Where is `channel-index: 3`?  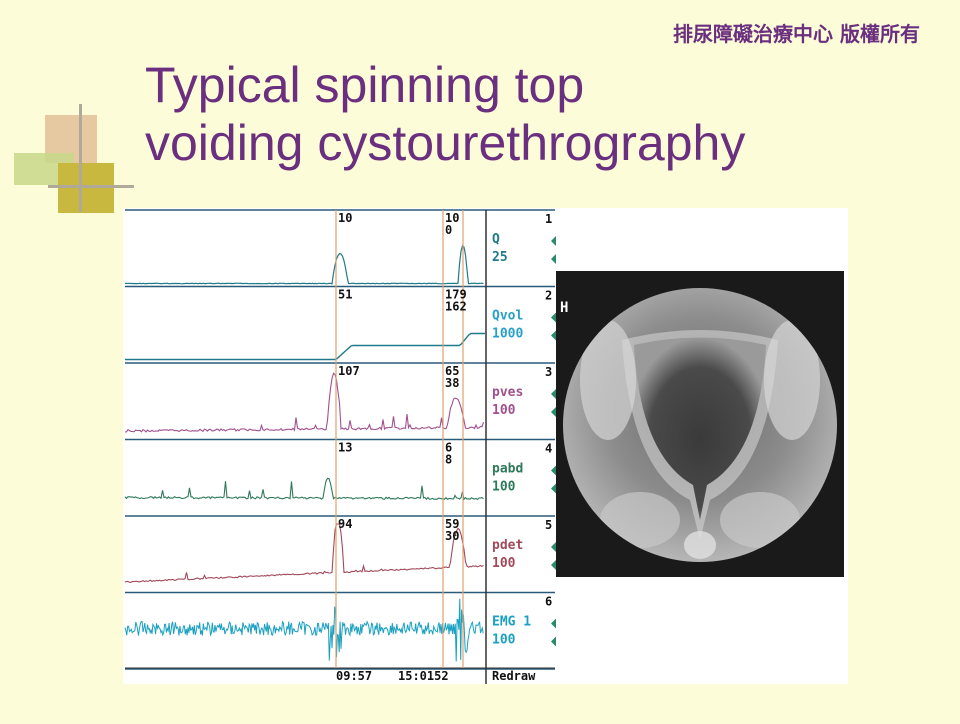 channel-index: 3 is located at coordinates (548, 372).